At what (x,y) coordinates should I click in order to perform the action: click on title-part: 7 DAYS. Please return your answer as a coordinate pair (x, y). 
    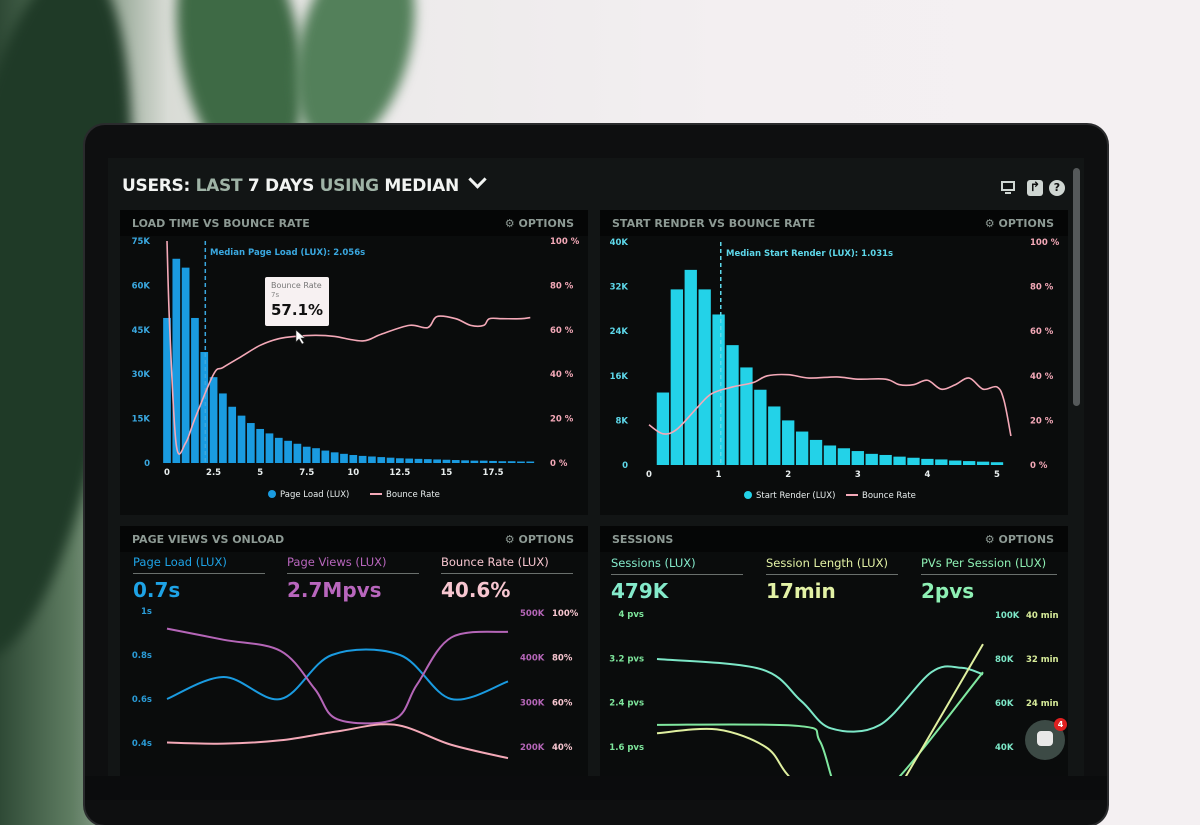
    Looking at the image, I should click on (281, 186).